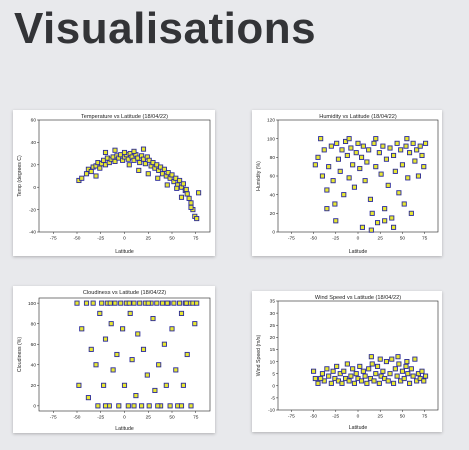 Image resolution: width=469 pixels, height=450 pixels. I want to click on chart-title: Humidity vs Latitude (18/04/22), so click(358, 117).